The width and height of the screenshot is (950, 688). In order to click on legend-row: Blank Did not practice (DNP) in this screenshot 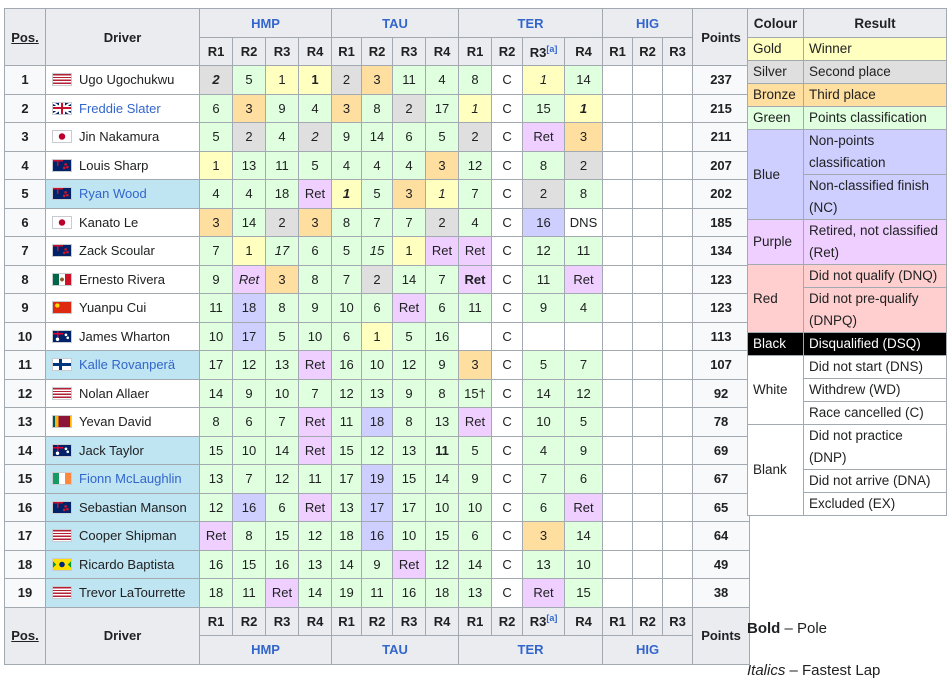, I will do `click(847, 470)`.